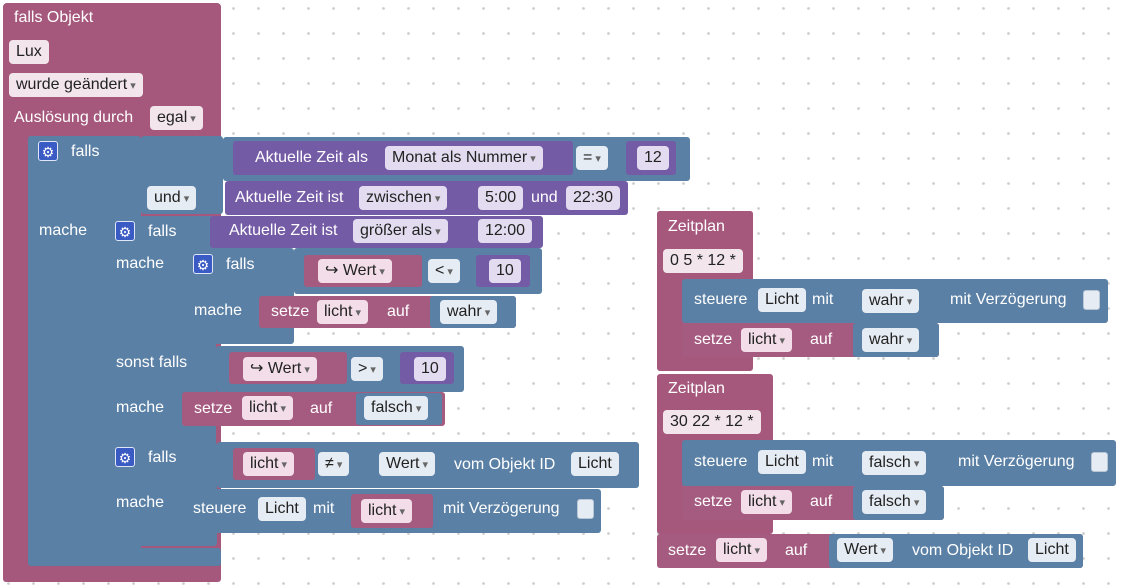  Describe the element at coordinates (29, 52) in the screenshot. I see `trigger-object-id: Lux` at that location.